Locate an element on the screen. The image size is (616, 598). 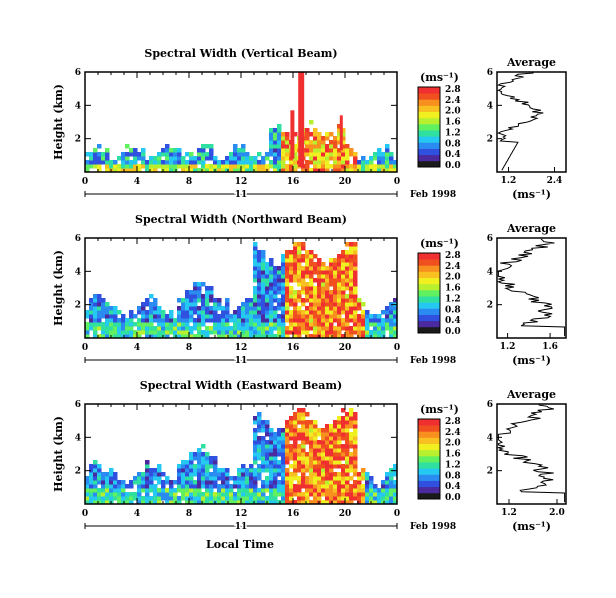
date-label: Feb 1998 is located at coordinates (433, 361).